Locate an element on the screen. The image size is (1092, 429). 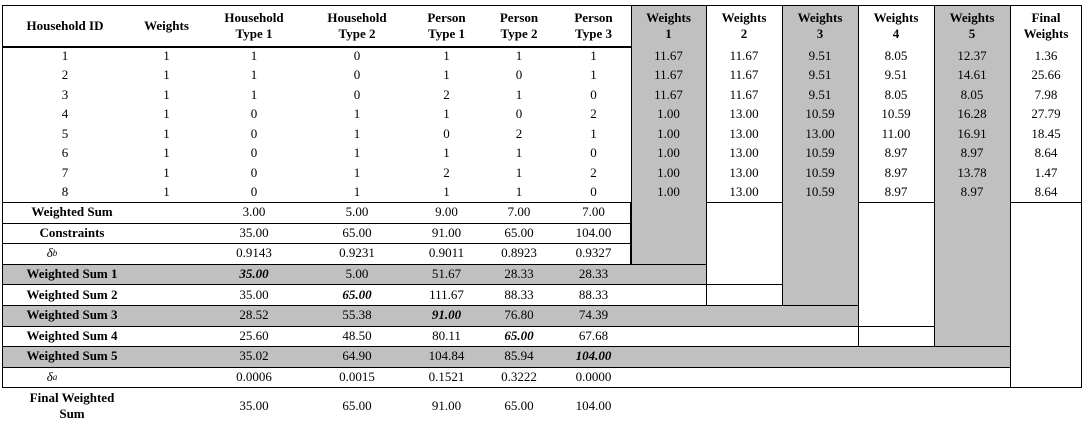
summary-cell: 80.11 is located at coordinates (446, 335).